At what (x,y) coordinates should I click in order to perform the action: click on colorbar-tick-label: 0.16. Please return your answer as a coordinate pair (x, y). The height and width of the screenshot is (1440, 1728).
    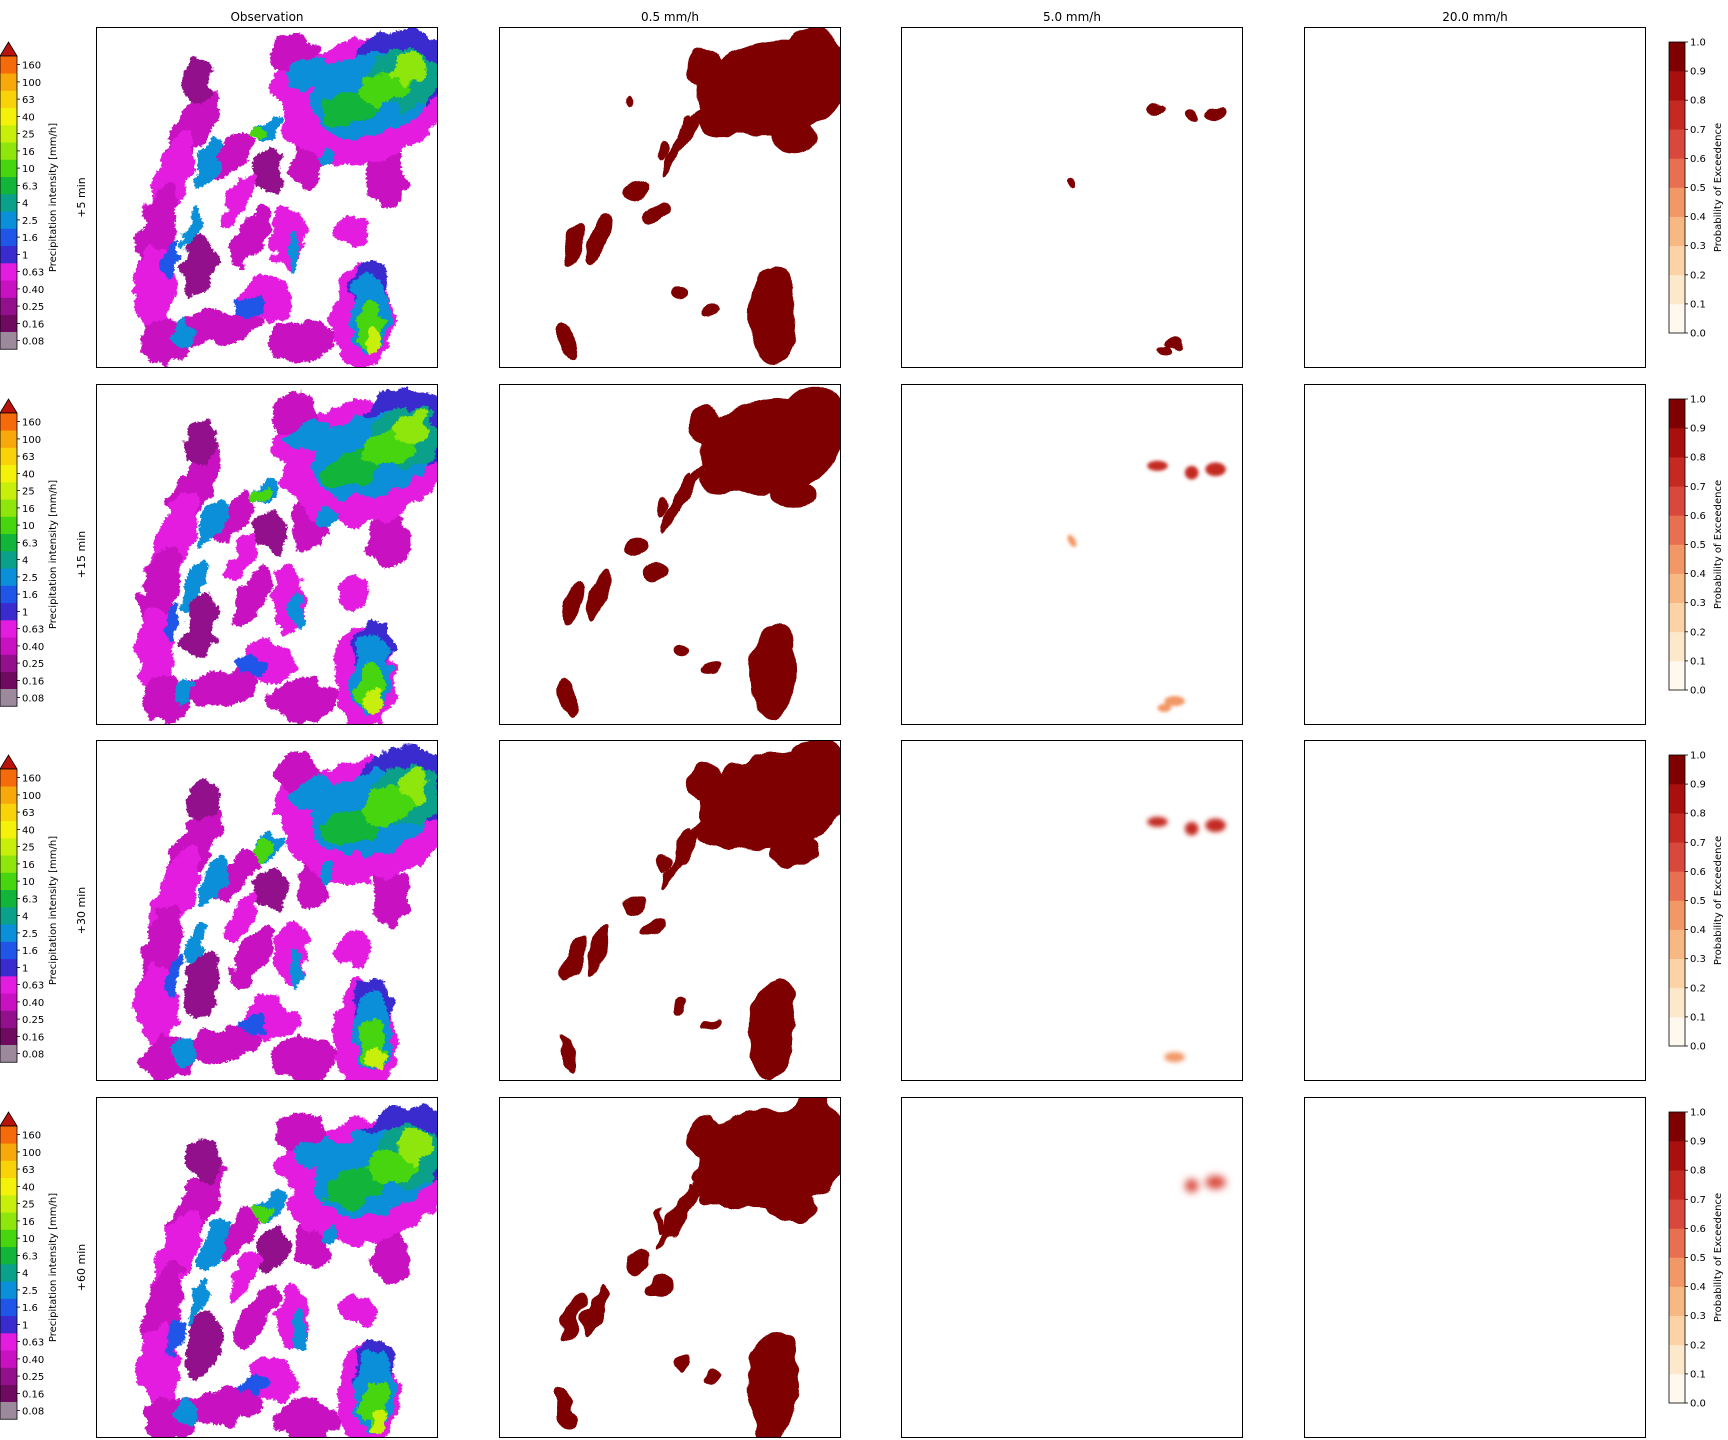
    Looking at the image, I should click on (33, 1394).